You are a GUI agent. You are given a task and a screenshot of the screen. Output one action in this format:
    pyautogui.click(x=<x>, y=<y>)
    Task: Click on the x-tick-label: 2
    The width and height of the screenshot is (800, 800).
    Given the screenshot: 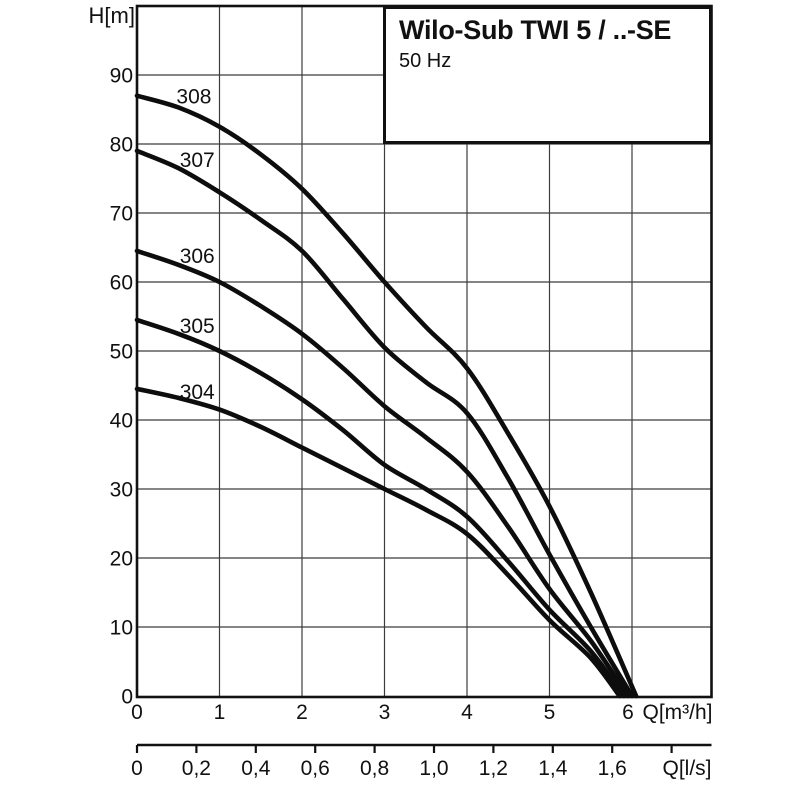 What is the action you would take?
    pyautogui.click(x=302, y=712)
    